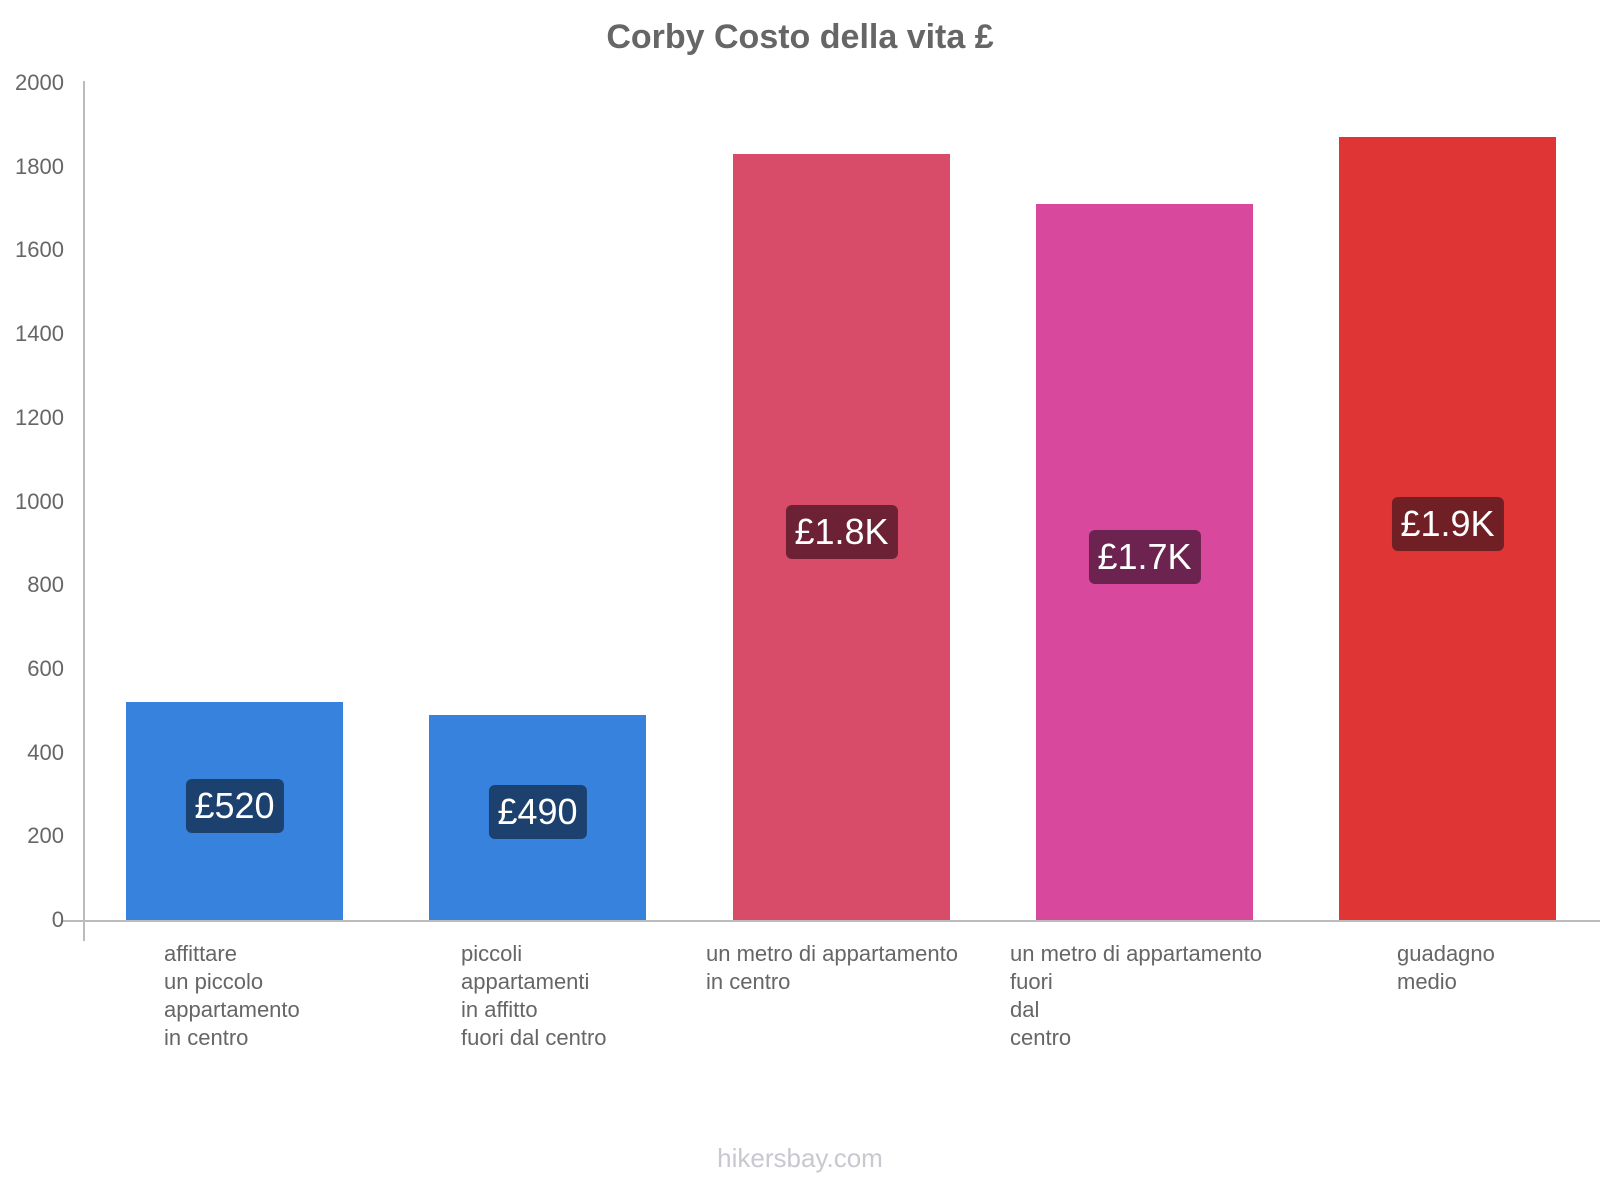  What do you see at coordinates (800, 37) in the screenshot?
I see `chart-title: Corby Costo della vita £` at bounding box center [800, 37].